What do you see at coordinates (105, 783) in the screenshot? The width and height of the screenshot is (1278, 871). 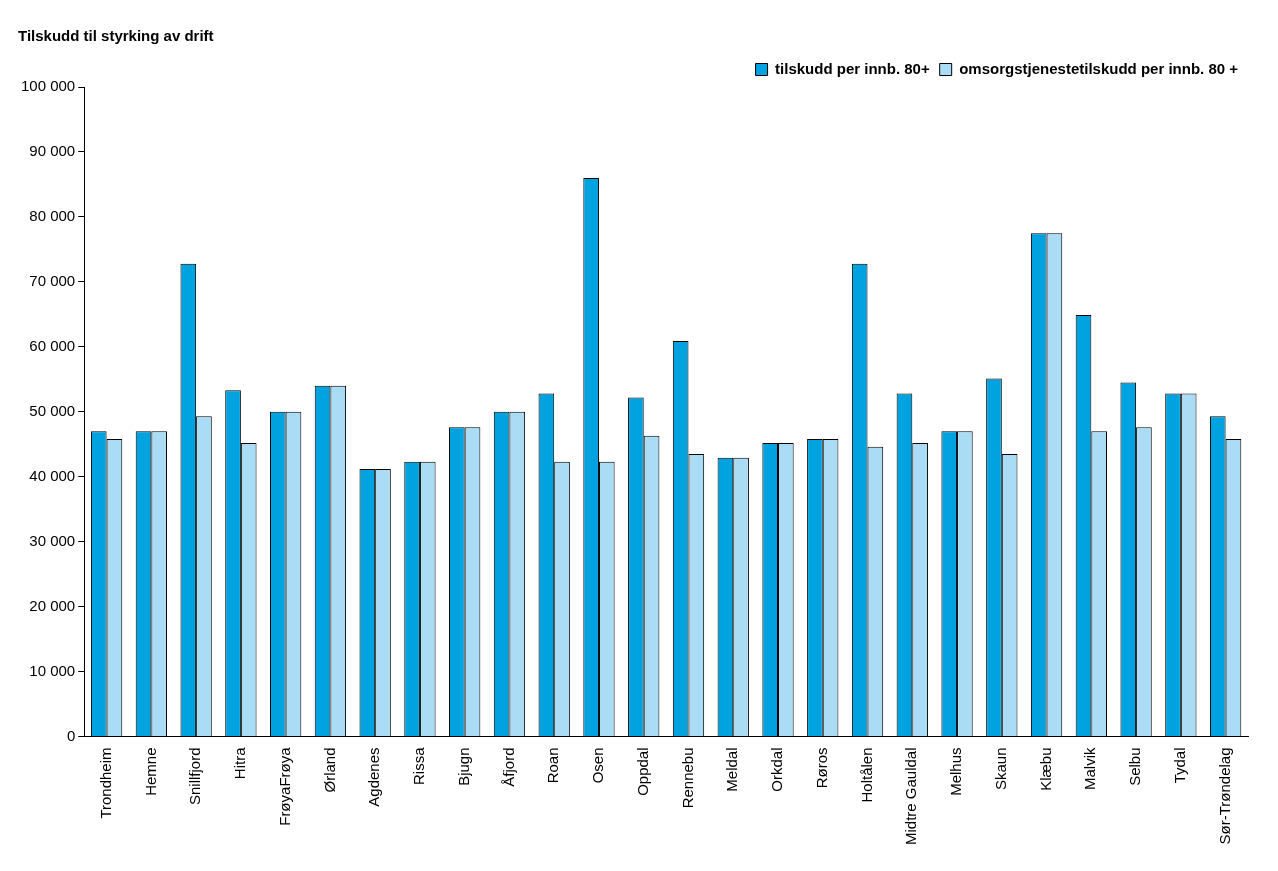 I see `x-tick-label: Trondheim` at bounding box center [105, 783].